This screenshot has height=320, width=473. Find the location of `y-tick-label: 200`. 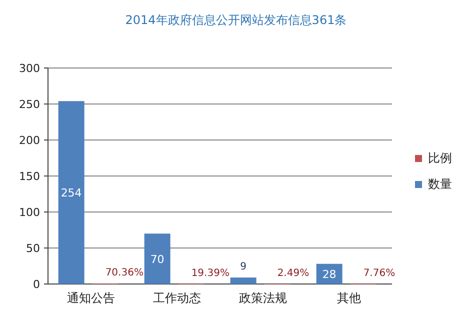

y-tick-label: 200 is located at coordinates (29, 140).